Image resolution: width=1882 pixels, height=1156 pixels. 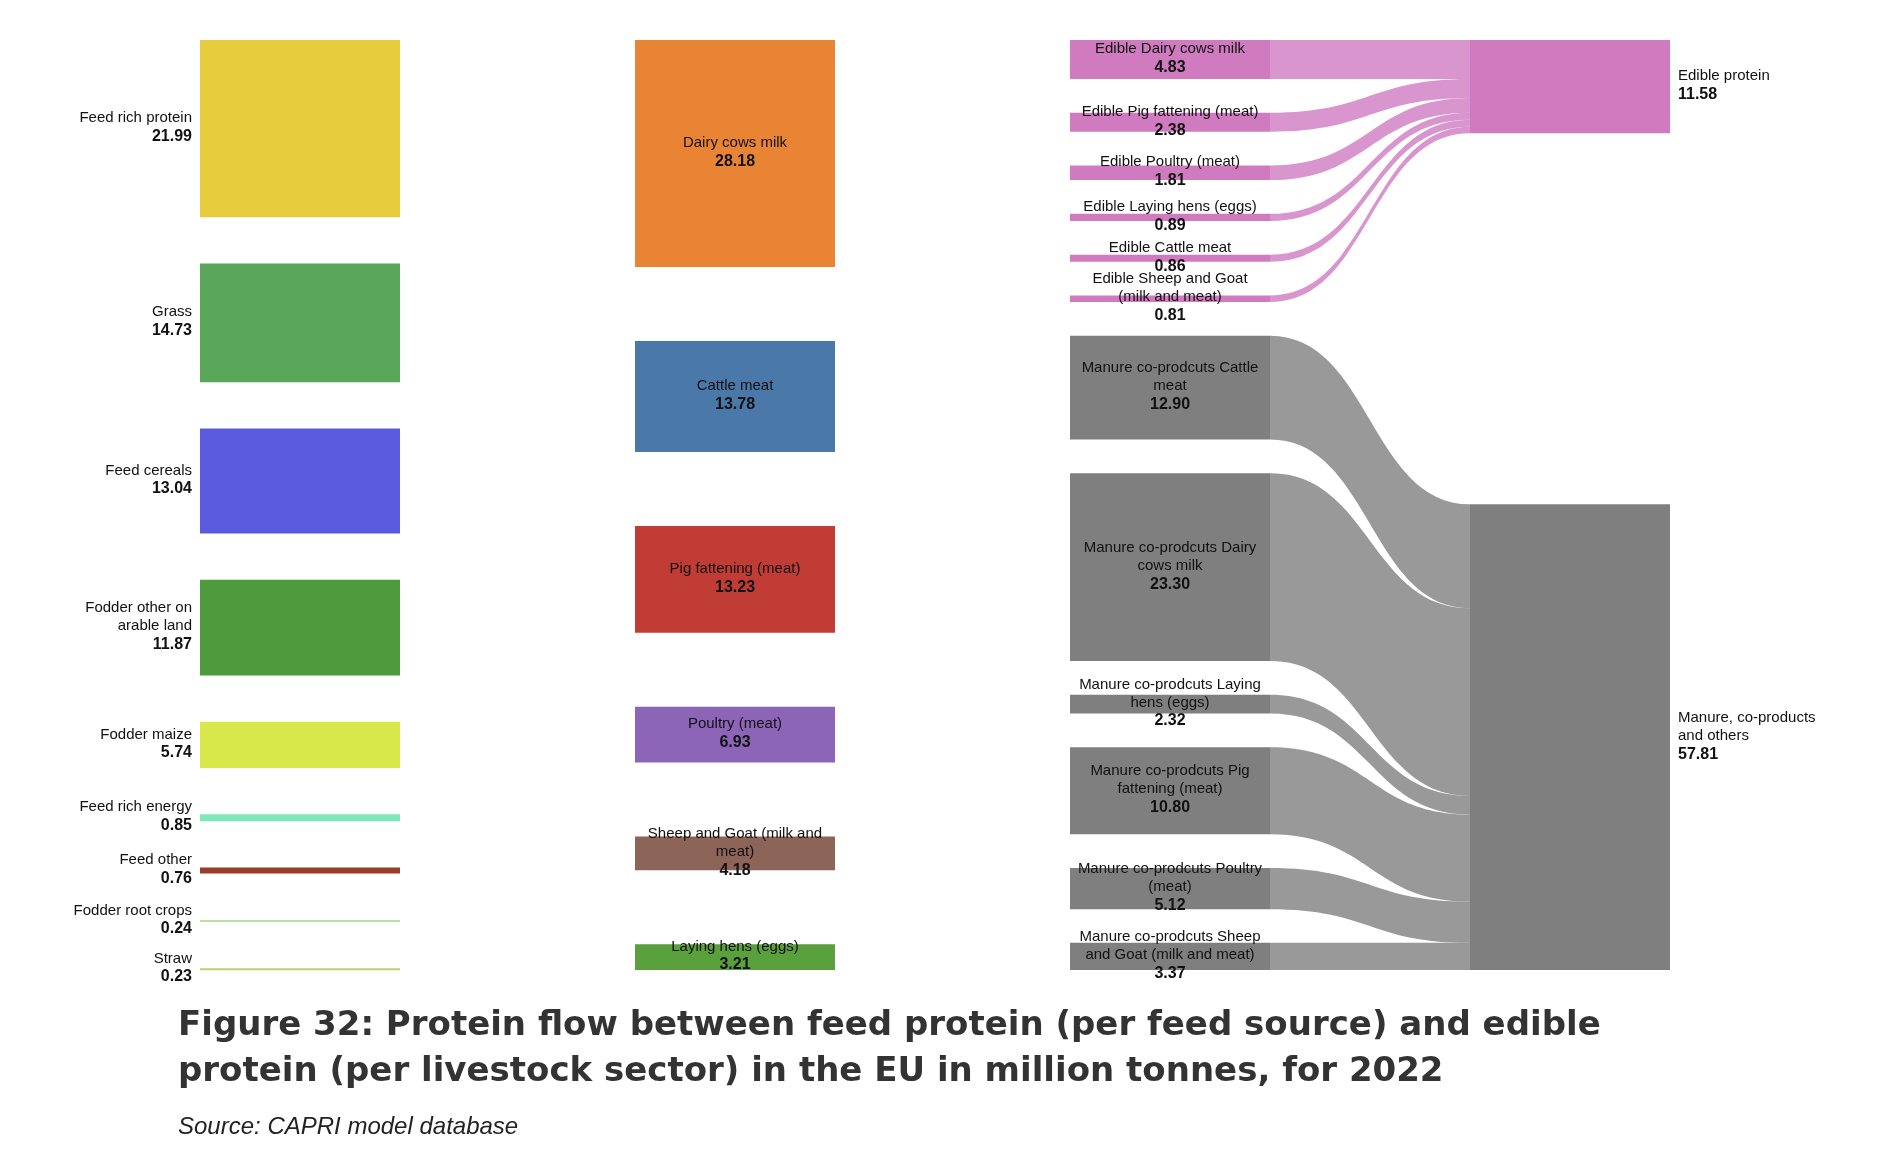 What do you see at coordinates (172, 330) in the screenshot?
I see `data-label: 14.73` at bounding box center [172, 330].